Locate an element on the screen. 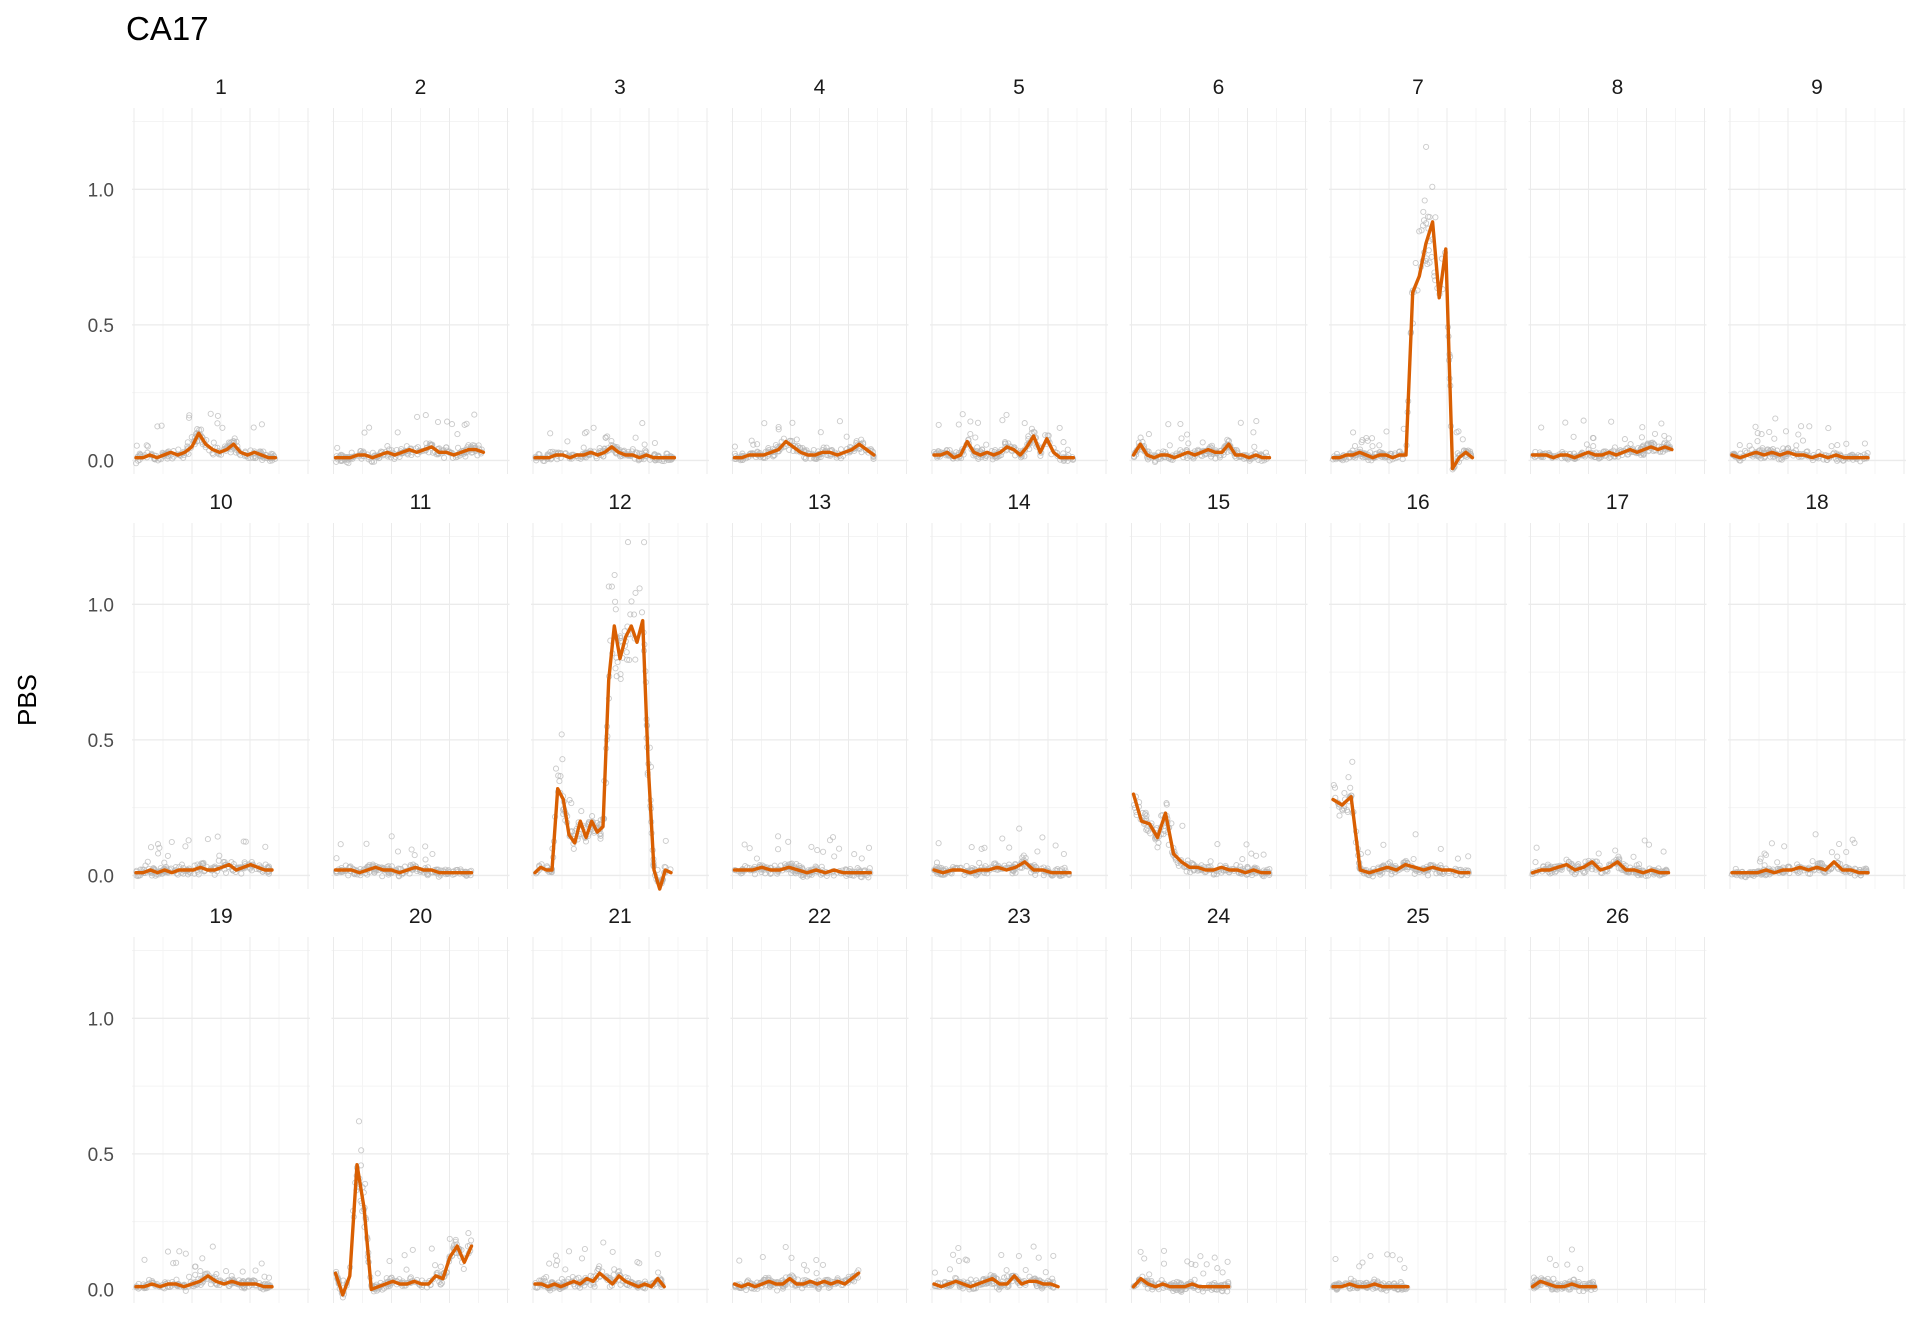 This screenshot has height=1344, width=1920. facet-panel-15: 15 is located at coordinates (1218, 690).